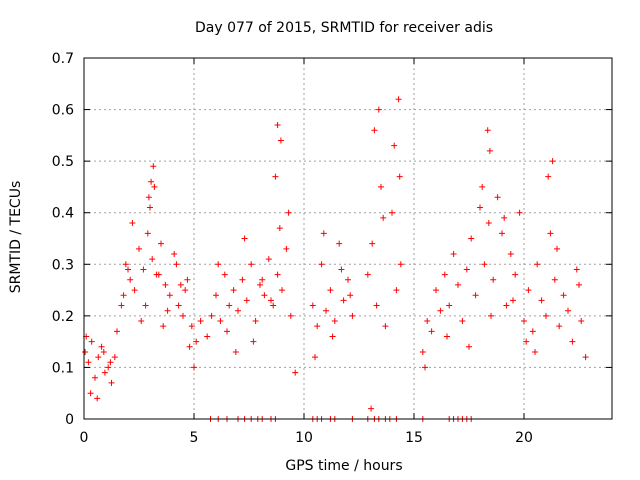 The height and width of the screenshot is (480, 640). Describe the element at coordinates (16, 237) in the screenshot. I see `y-axis-label: SRMTID / TECUs` at that location.